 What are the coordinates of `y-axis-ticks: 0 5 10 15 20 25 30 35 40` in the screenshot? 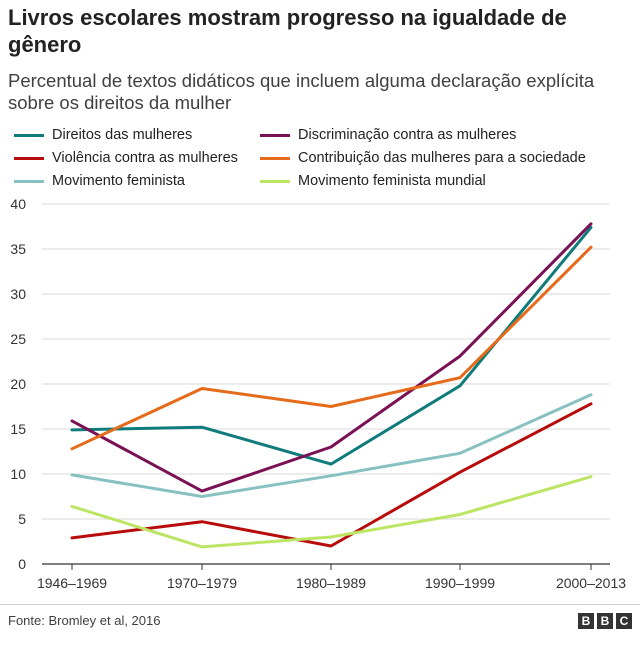 It's located at (18, 384).